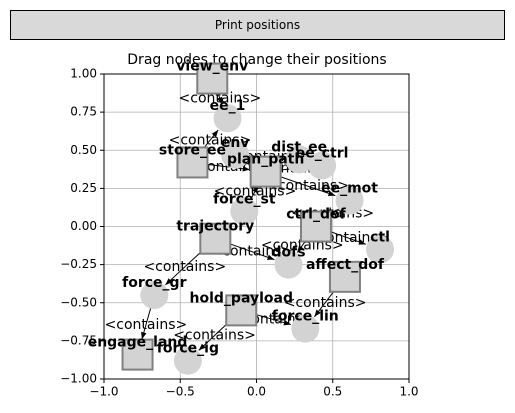  I want to click on y-tick-label: −0.75, so click(78, 340).